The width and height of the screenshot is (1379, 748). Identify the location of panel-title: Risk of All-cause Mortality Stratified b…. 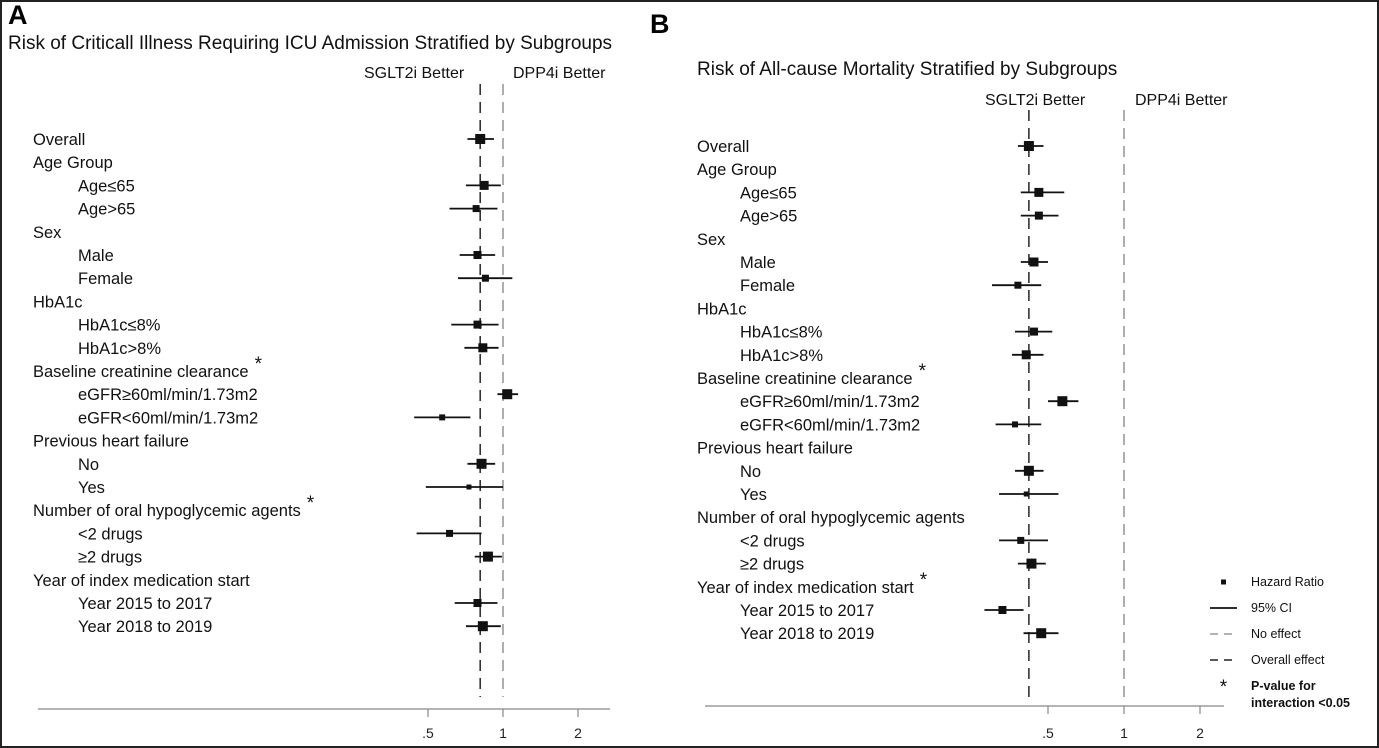
(907, 69).